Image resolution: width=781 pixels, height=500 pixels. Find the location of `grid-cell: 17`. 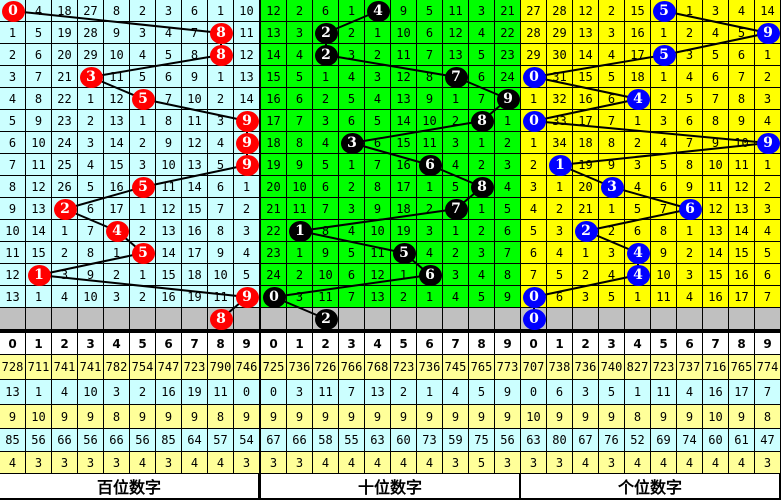

grid-cell: 17 is located at coordinates (117, 209).